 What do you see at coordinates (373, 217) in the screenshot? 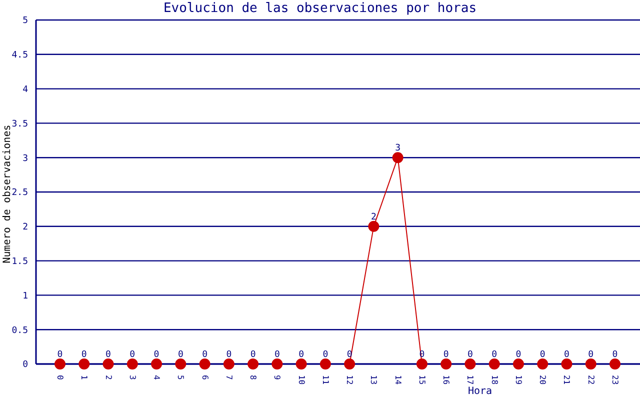
I see `data-label: 2` at bounding box center [373, 217].